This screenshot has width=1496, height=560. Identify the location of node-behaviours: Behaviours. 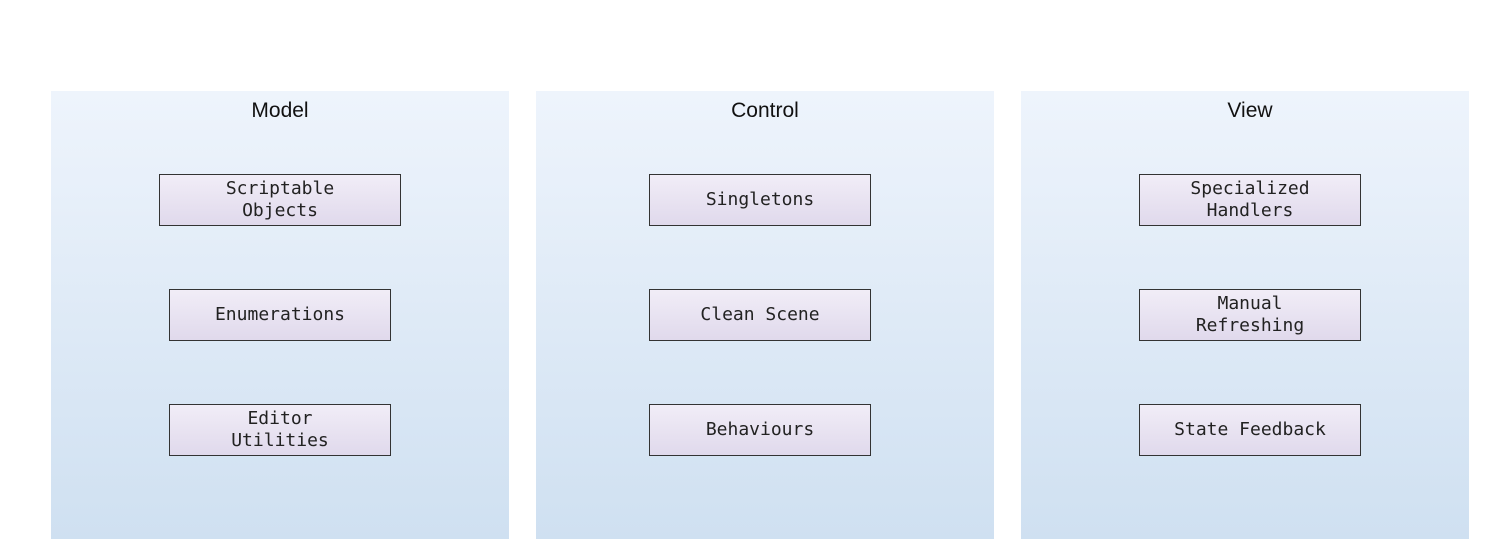
(760, 430).